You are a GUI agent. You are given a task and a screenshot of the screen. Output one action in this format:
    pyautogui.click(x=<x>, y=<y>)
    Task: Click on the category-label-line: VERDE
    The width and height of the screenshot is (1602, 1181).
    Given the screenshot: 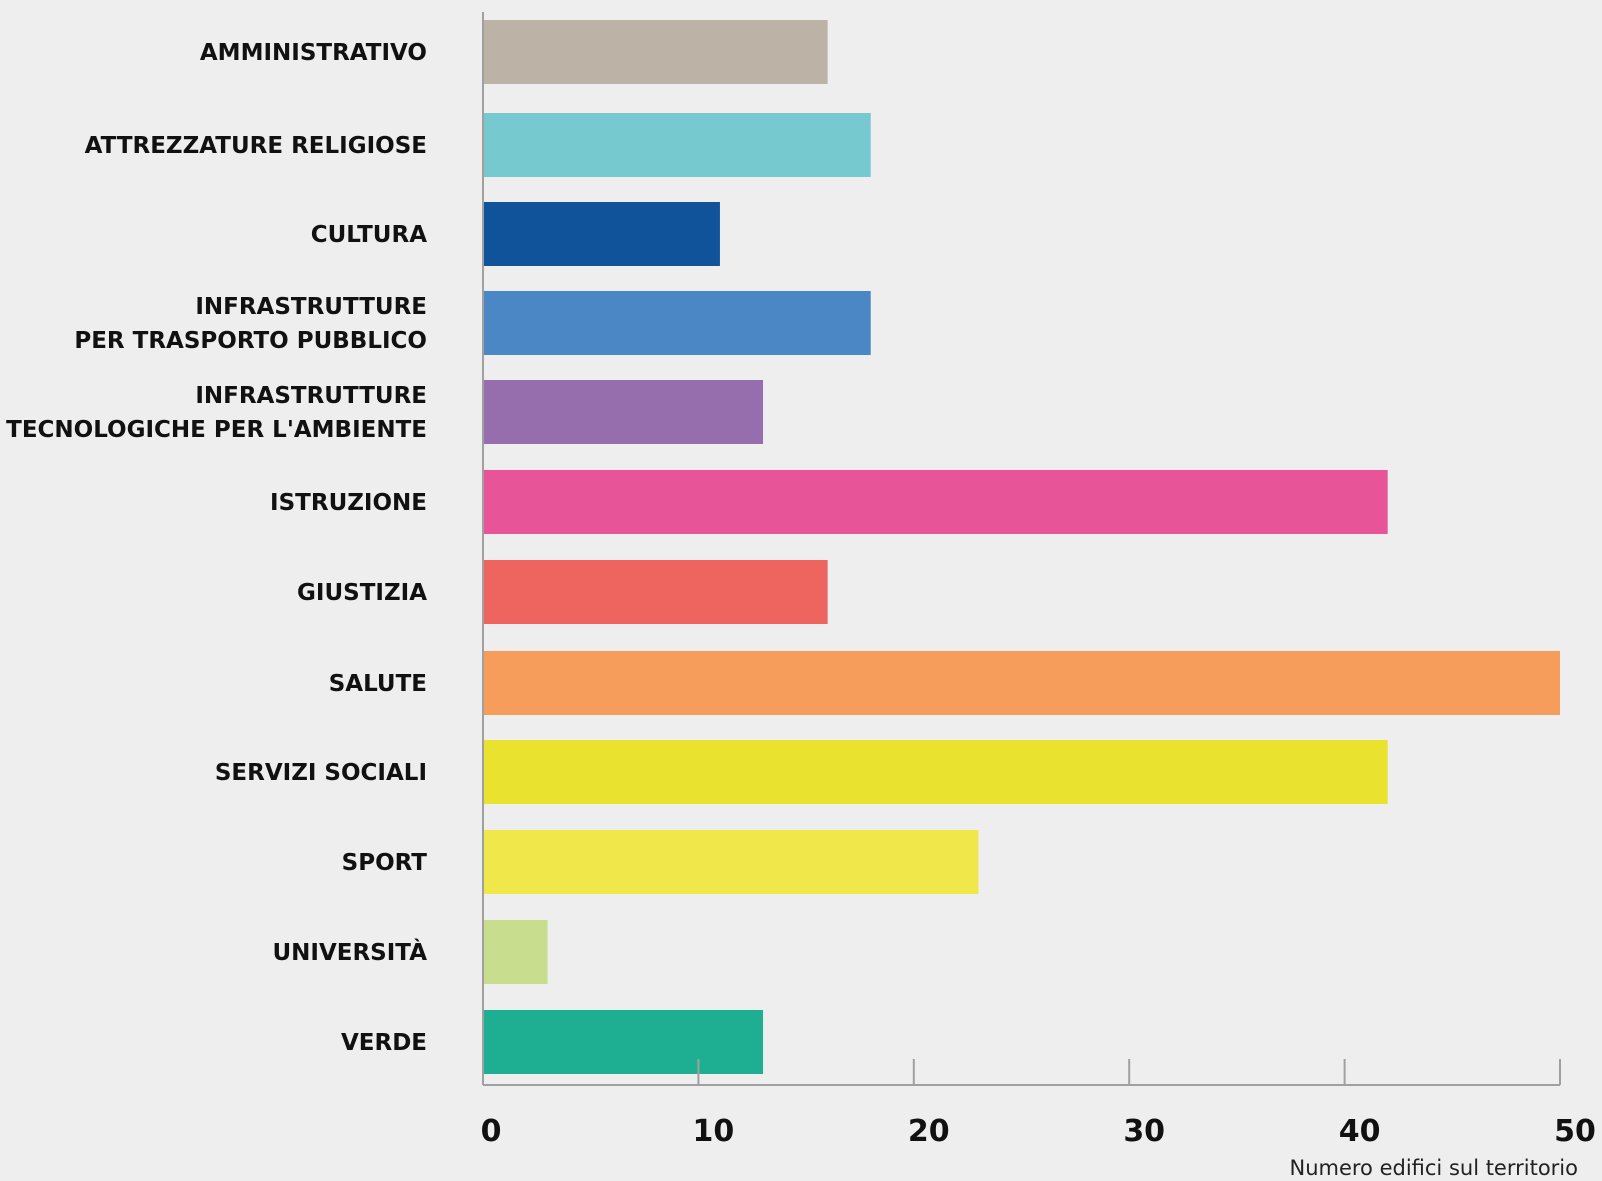 What is the action you would take?
    pyautogui.click(x=384, y=1043)
    